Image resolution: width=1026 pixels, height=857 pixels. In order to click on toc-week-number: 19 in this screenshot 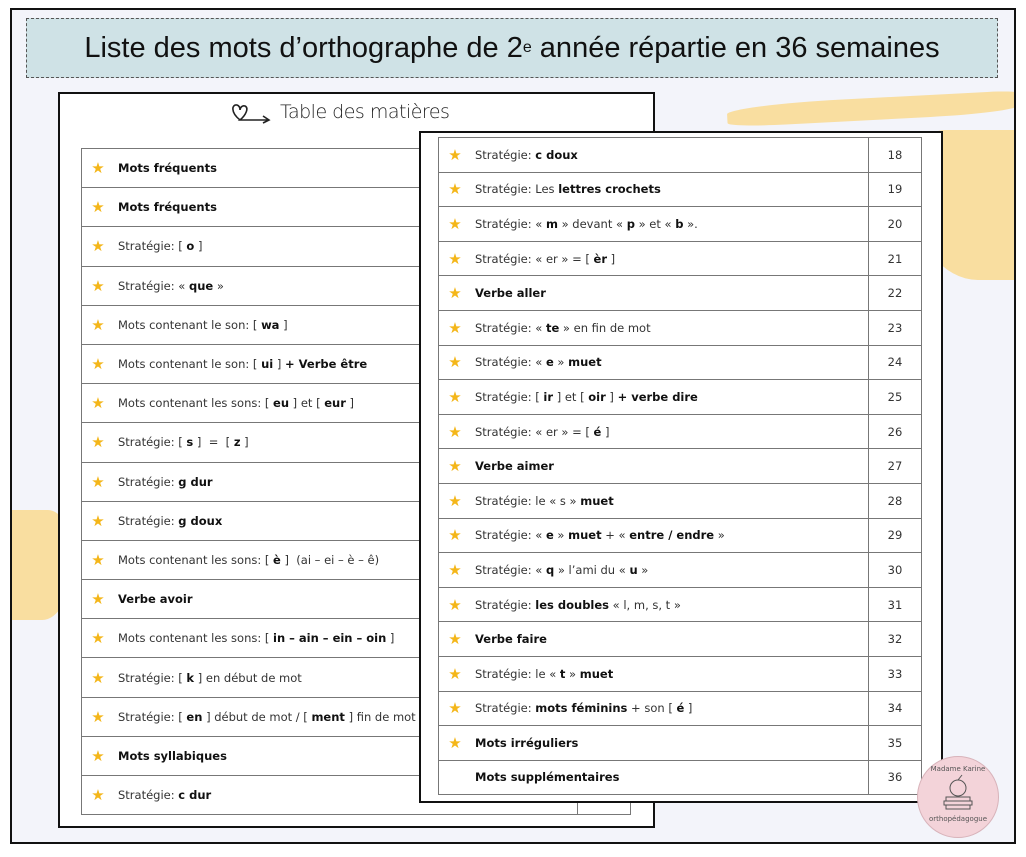, I will do `click(895, 189)`.